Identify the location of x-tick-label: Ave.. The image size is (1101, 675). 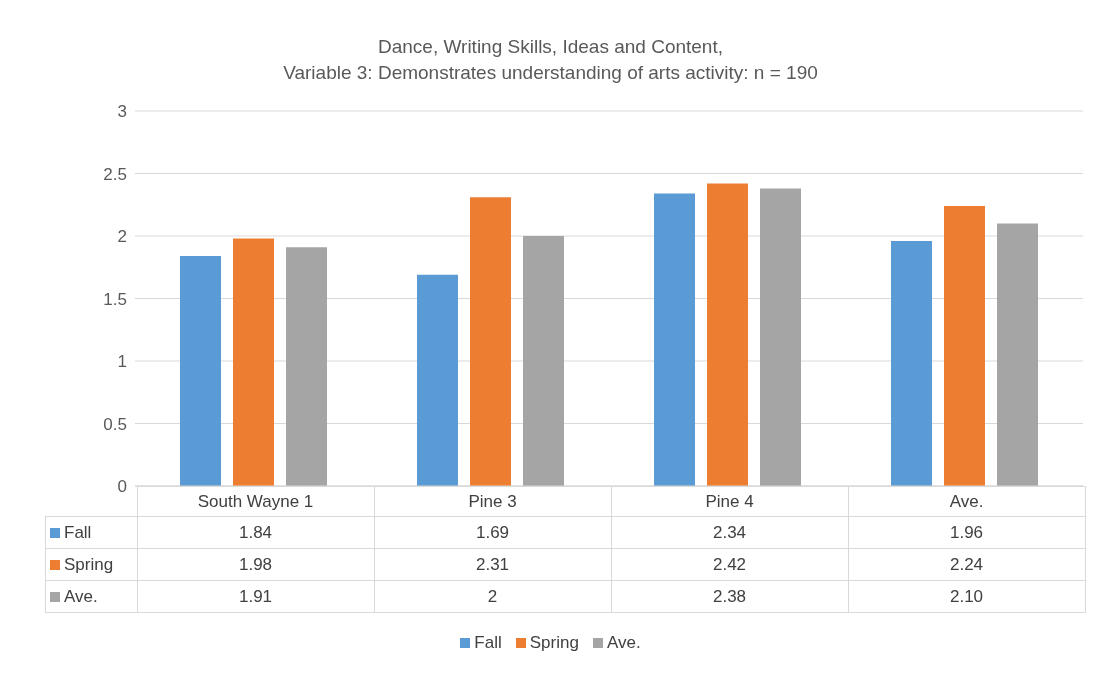
(966, 501).